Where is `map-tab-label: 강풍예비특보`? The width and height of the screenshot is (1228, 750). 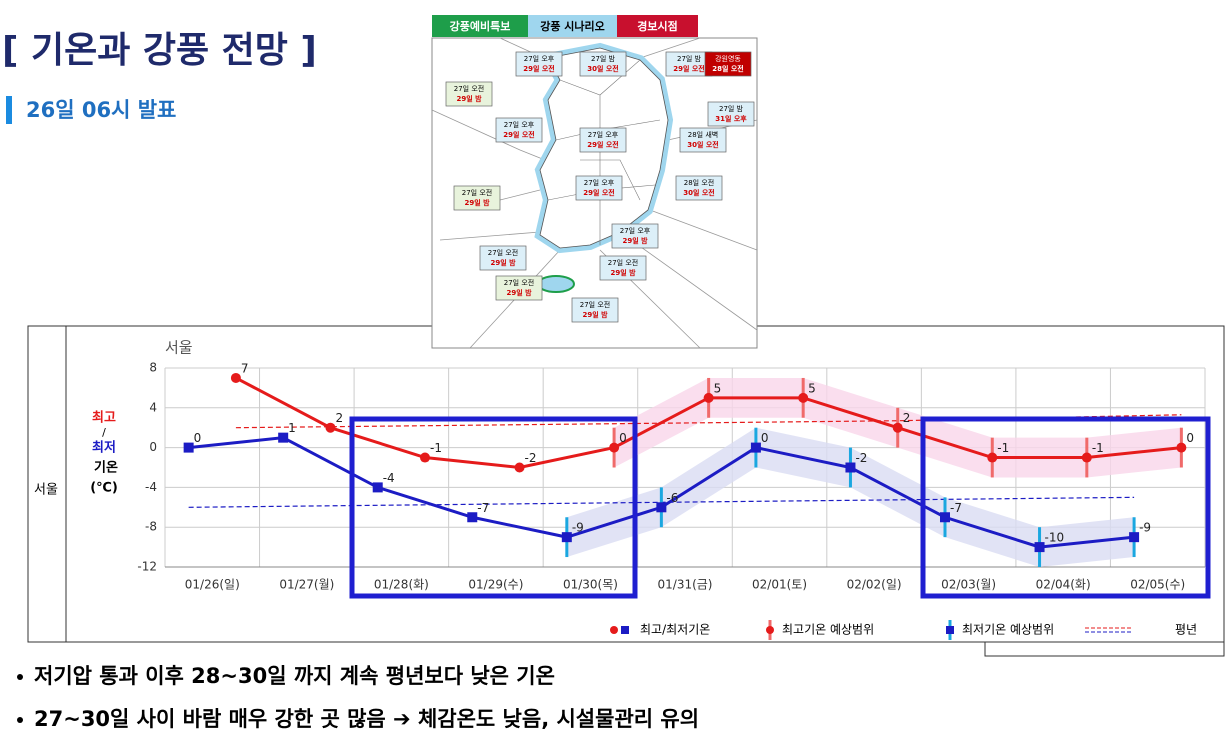 map-tab-label: 강풍예비특보 is located at coordinates (480, 26).